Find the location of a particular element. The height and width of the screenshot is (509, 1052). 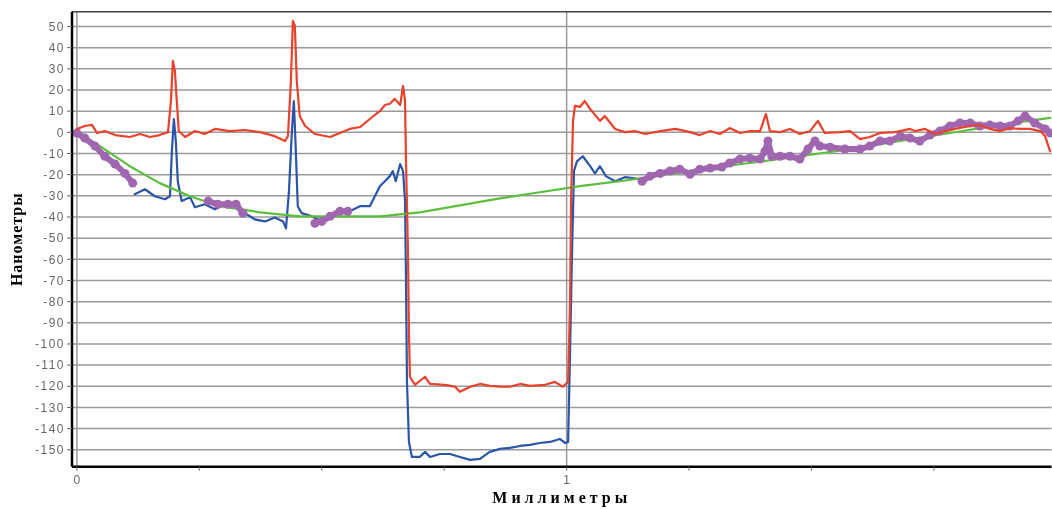

y-axis-title: Нанометры is located at coordinates (17, 239).